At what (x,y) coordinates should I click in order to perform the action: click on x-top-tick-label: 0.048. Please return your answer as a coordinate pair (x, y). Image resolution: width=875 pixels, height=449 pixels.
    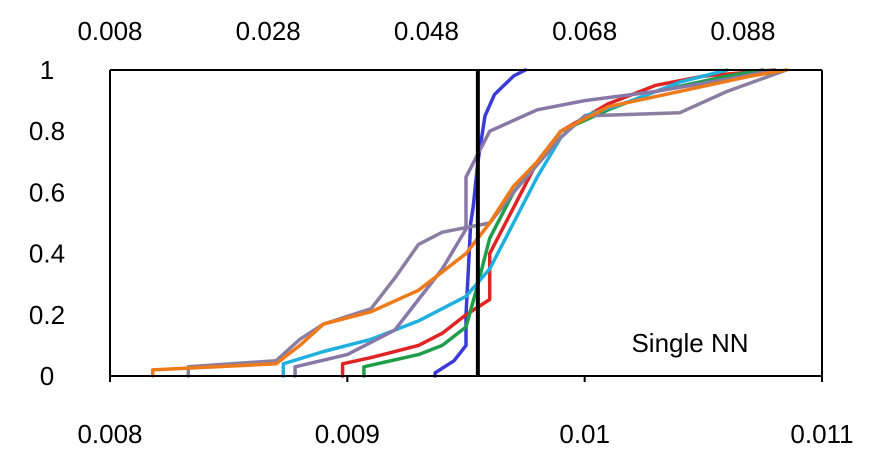
    Looking at the image, I should click on (426, 31).